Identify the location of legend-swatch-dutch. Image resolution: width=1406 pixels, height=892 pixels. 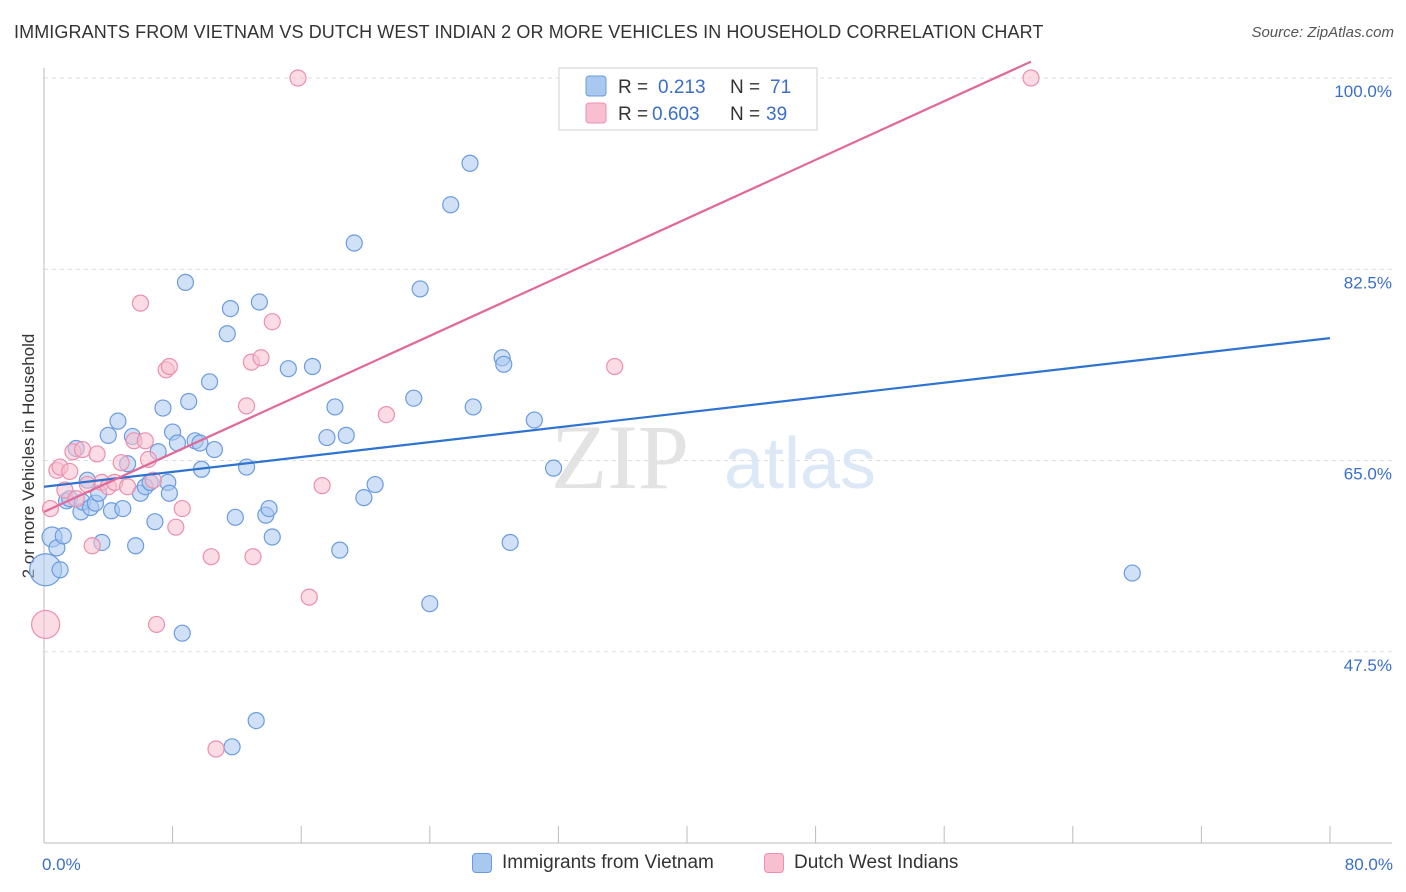
(596, 113).